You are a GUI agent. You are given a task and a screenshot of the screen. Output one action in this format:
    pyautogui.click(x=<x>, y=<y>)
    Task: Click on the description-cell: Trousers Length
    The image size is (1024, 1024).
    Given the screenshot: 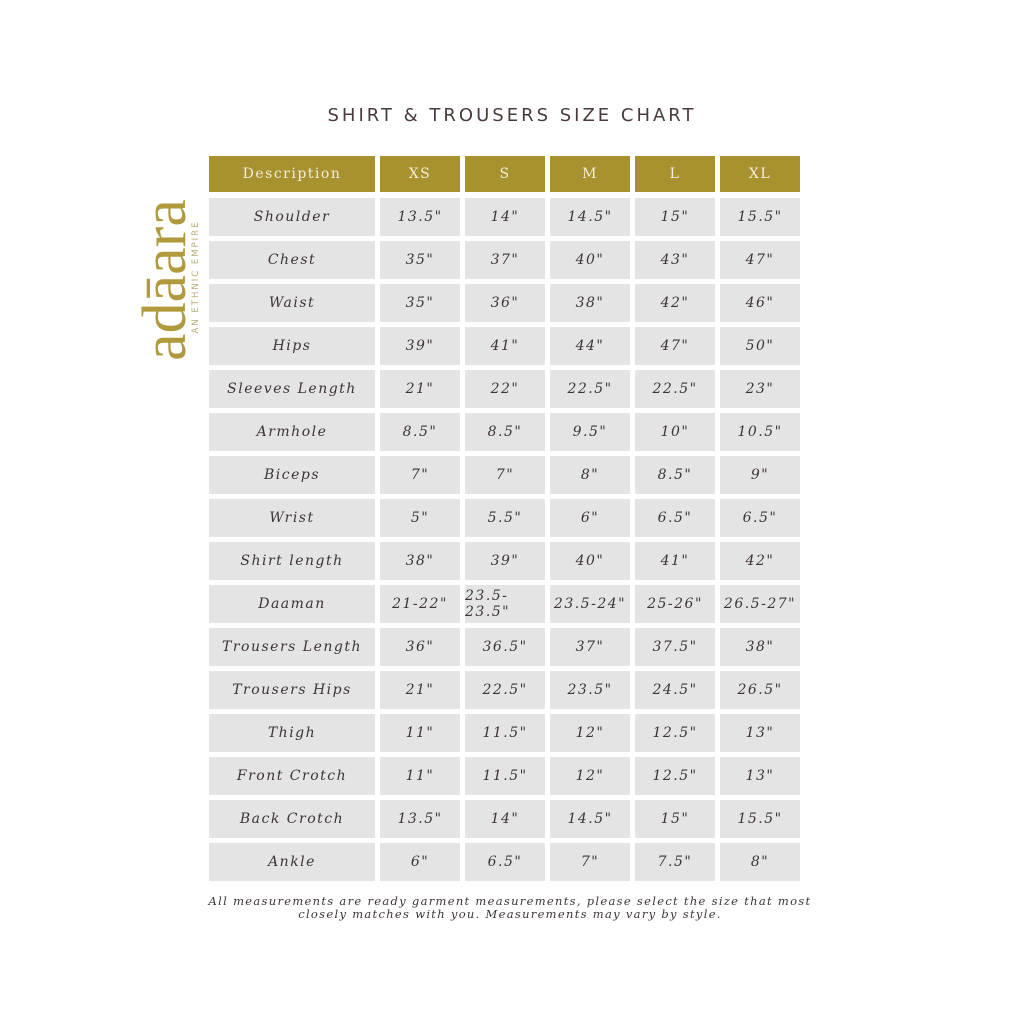 What is the action you would take?
    pyautogui.click(x=292, y=647)
    